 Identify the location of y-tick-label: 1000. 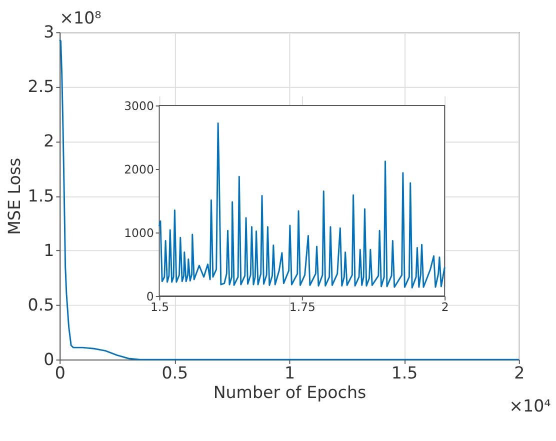
(139, 233).